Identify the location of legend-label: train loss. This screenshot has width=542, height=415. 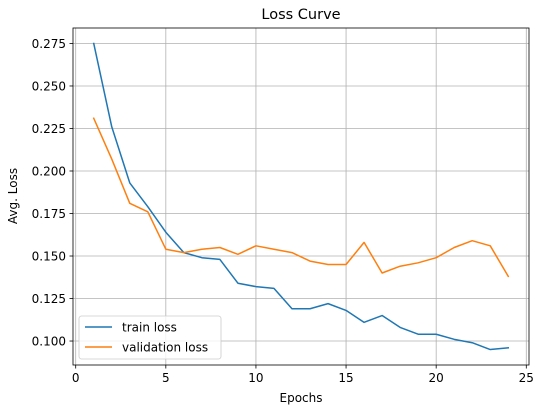
(149, 327).